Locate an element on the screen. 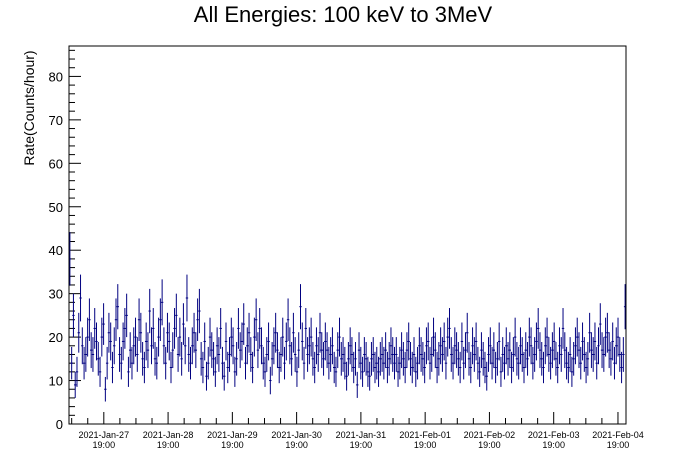 This screenshot has width=696, height=472. x-tick-date: 2021-Jan-28 is located at coordinates (168, 435).